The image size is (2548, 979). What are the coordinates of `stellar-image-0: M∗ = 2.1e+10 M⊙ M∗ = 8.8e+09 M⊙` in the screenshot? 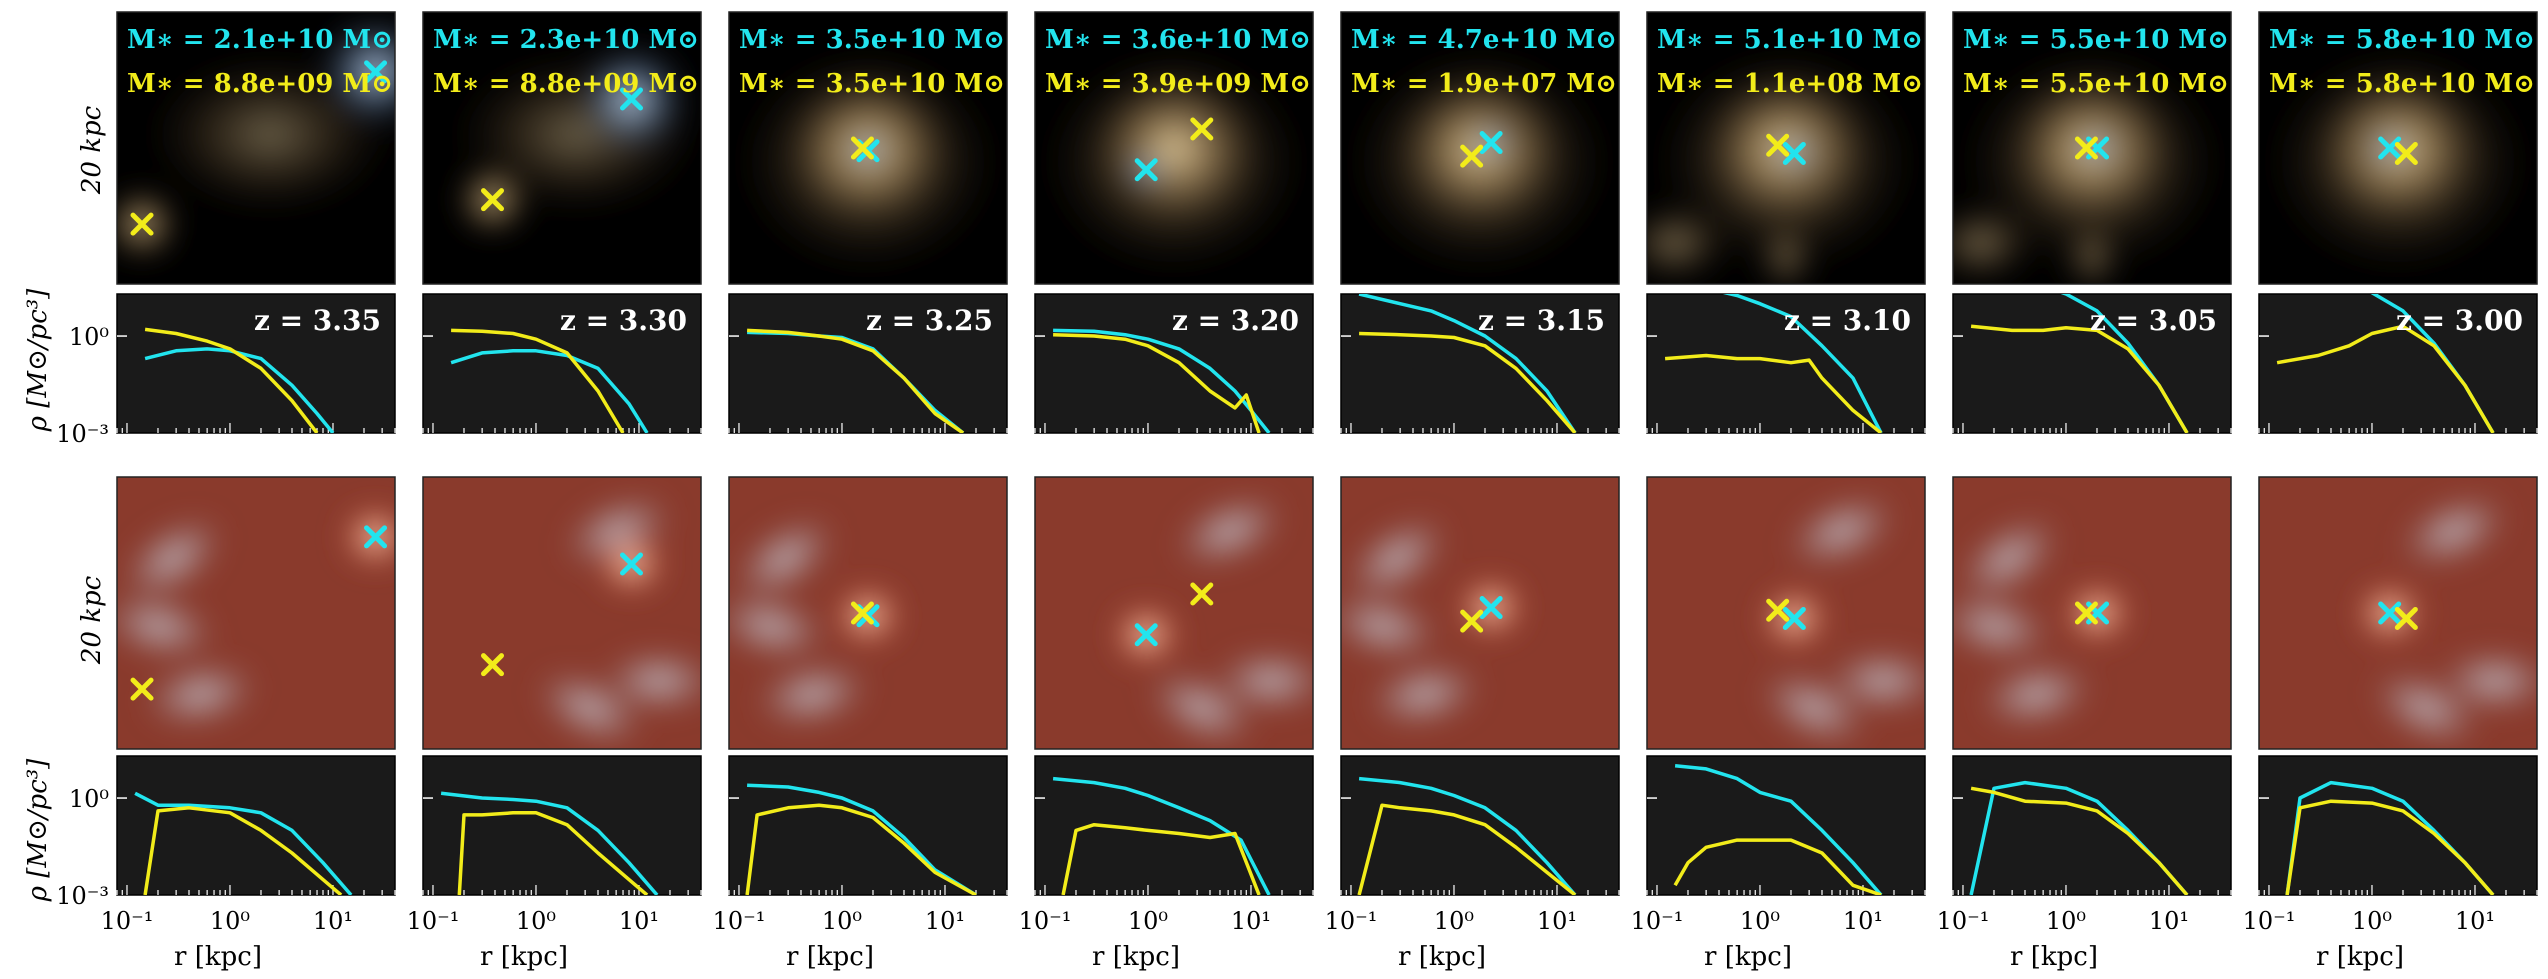 It's located at (256, 148).